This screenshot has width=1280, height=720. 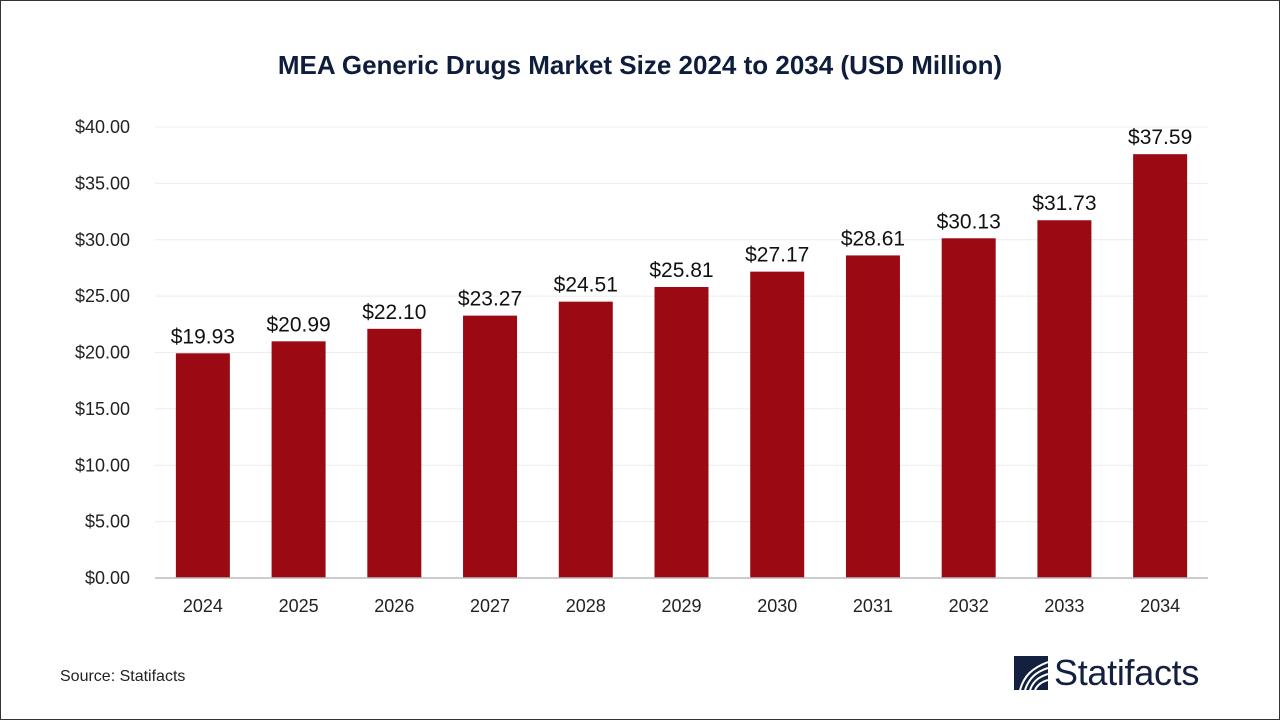 I want to click on data-label: $31.73, so click(x=1064, y=203).